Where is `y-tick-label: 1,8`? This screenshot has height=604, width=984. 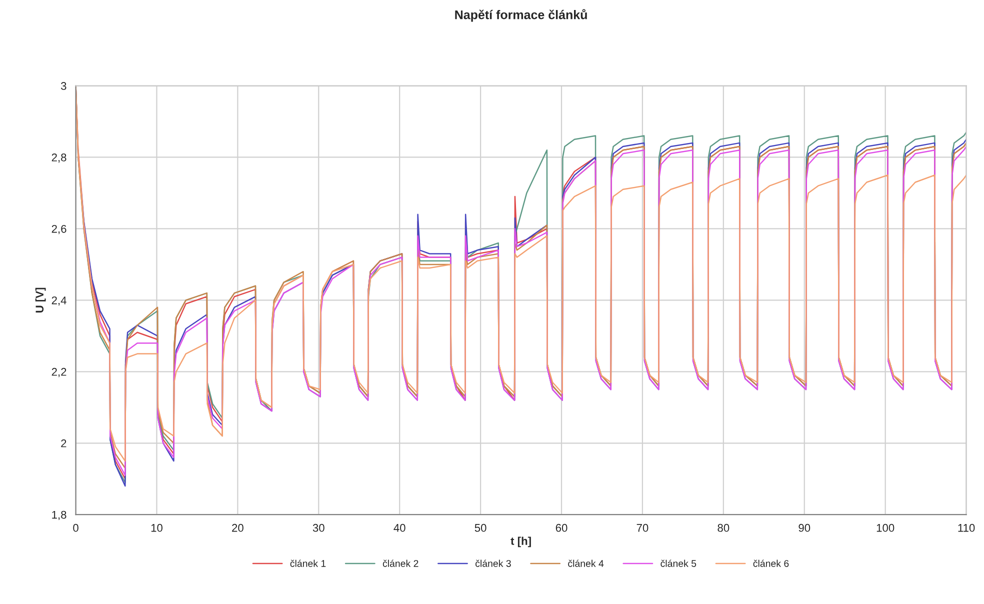
y-tick-label: 1,8 is located at coordinates (59, 515).